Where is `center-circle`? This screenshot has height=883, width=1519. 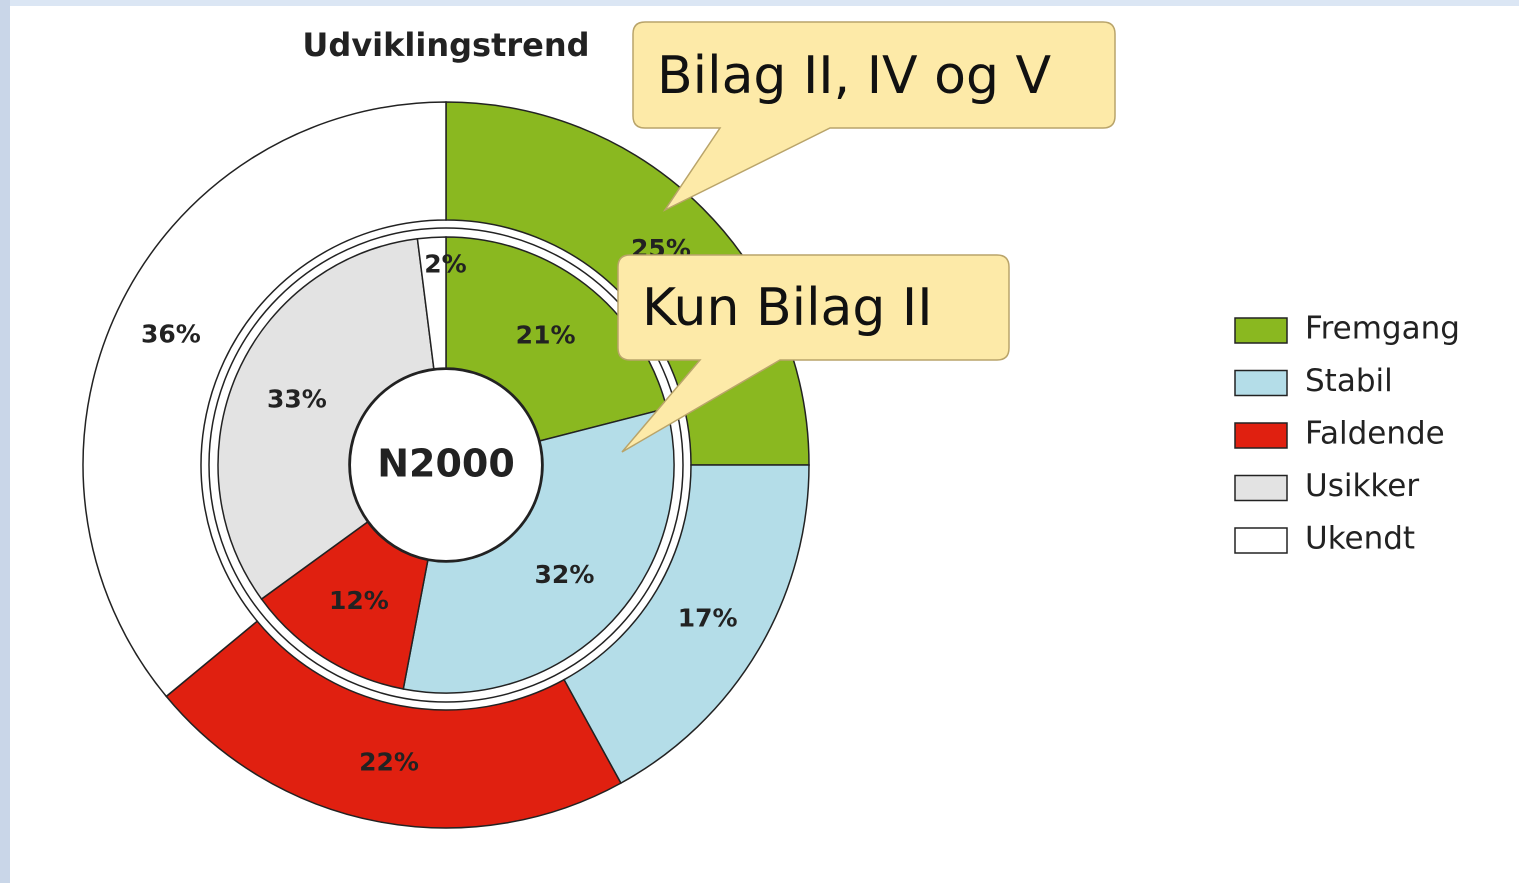 center-circle is located at coordinates (446, 465).